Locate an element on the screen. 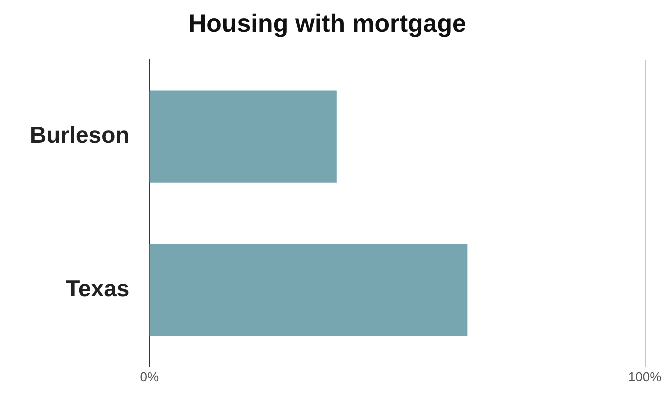 The height and width of the screenshot is (401, 670). chart-title: Housing with mortgage is located at coordinates (327, 24).